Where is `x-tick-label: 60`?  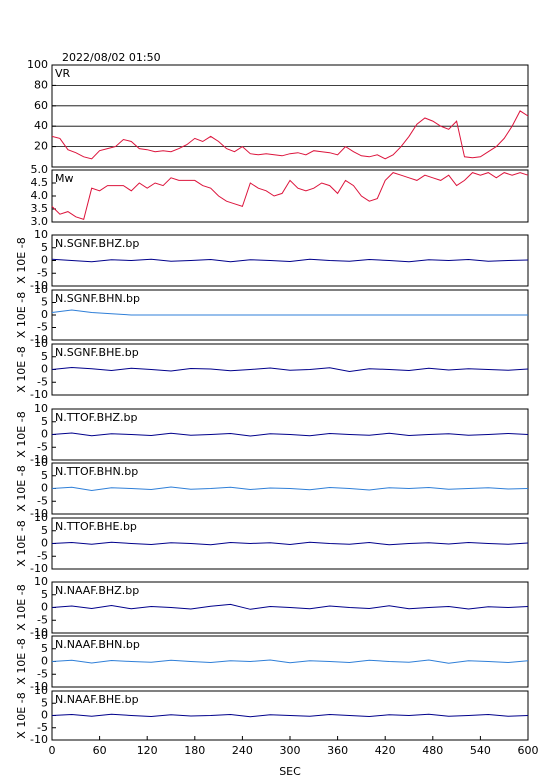 x-tick-label: 60 is located at coordinates (100, 750).